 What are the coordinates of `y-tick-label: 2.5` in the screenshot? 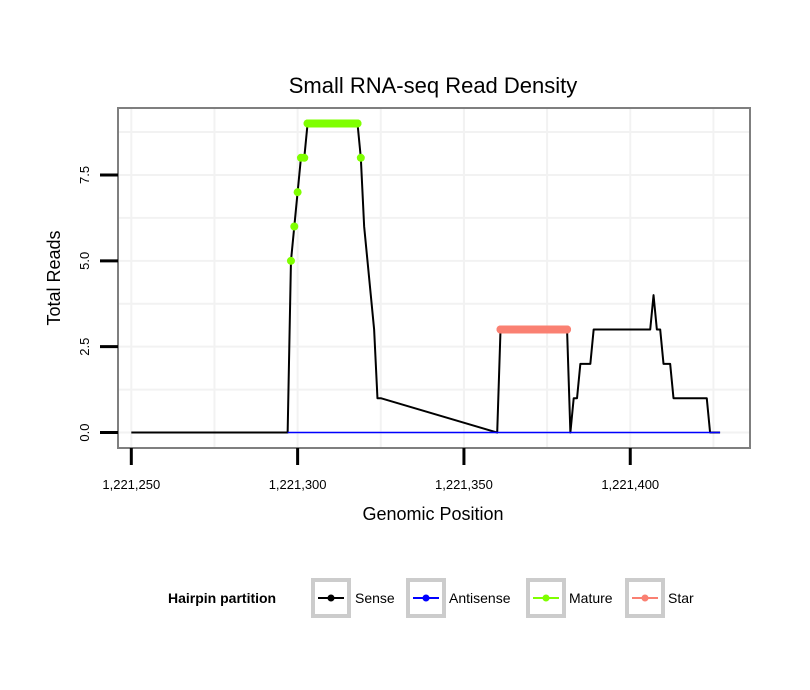 It's located at (84, 347).